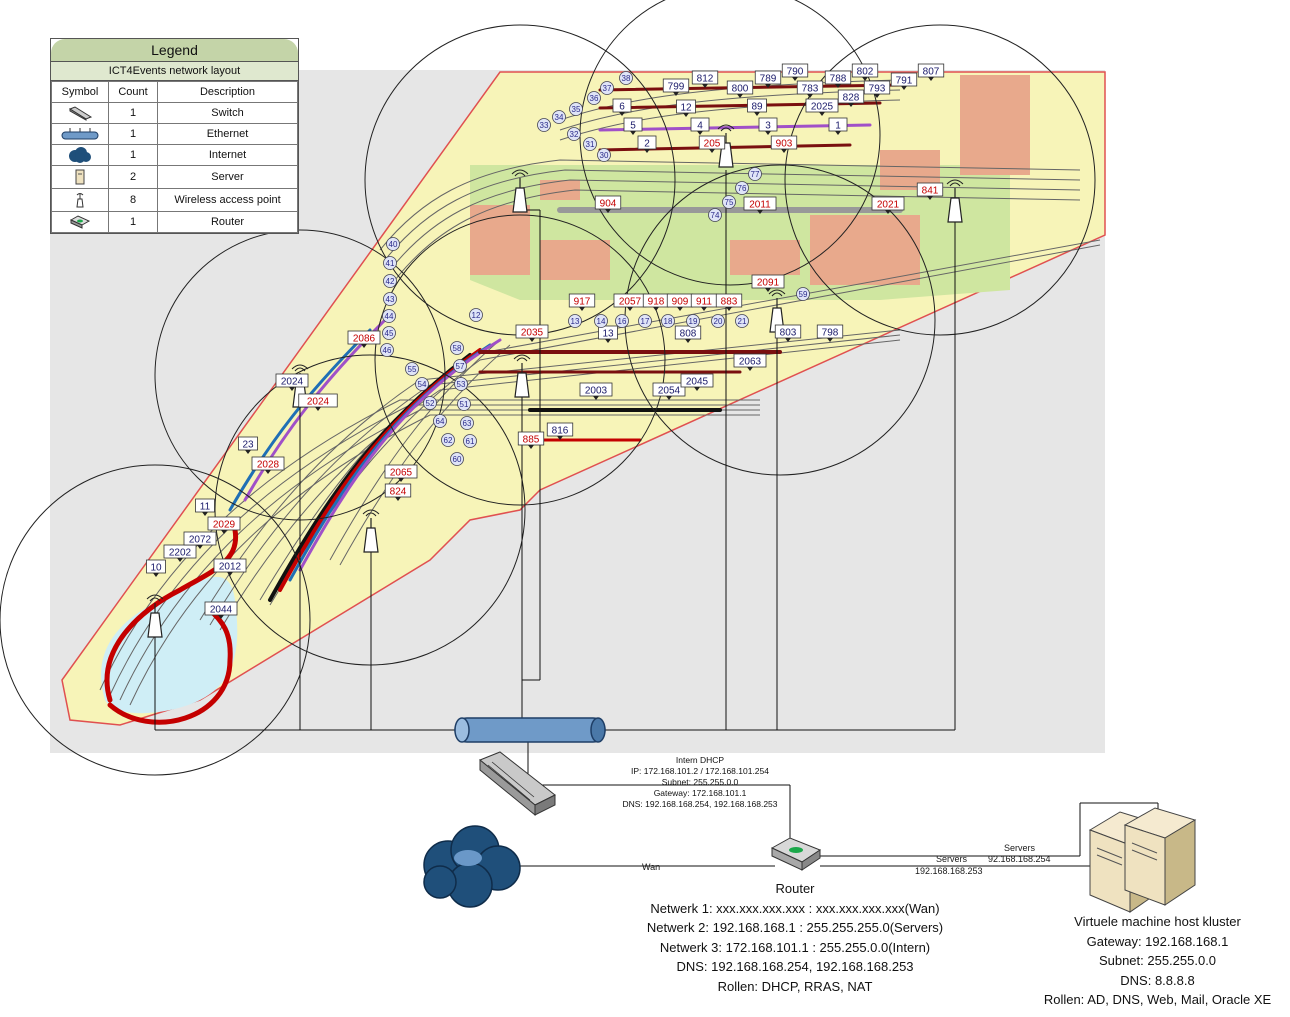 This screenshot has width=1290, height=1017. What do you see at coordinates (601, 321) in the screenshot?
I see `track-number-circle: 14` at bounding box center [601, 321].